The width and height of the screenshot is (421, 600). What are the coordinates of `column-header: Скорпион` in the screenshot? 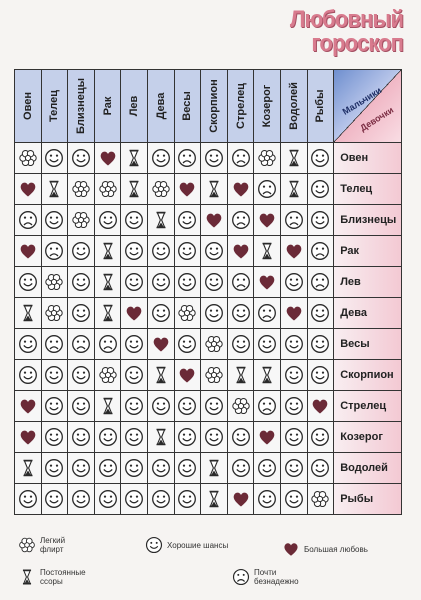 It's located at (214, 106).